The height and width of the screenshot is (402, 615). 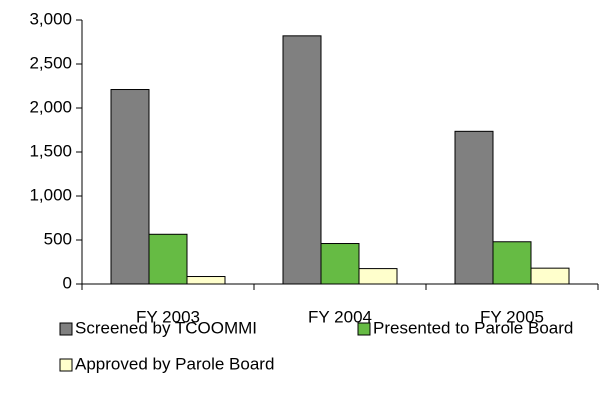 What do you see at coordinates (67, 282) in the screenshot?
I see `y-tick-label: 0` at bounding box center [67, 282].